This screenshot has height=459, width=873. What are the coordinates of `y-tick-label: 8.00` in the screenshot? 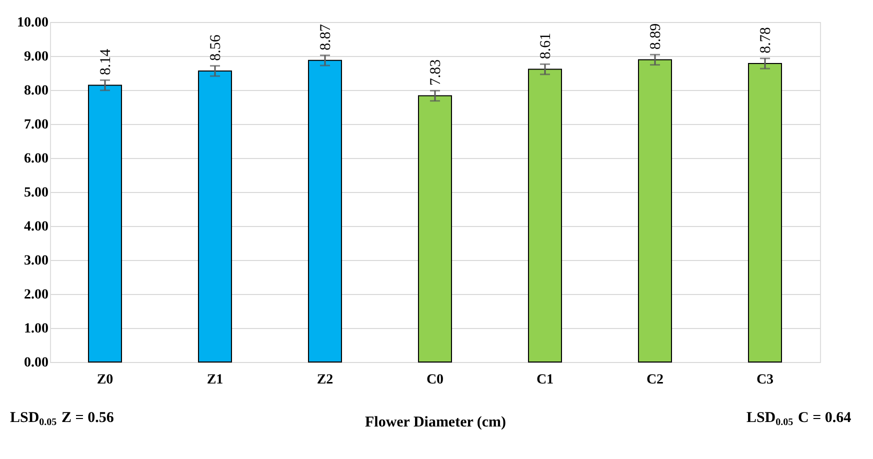 It's located at (36, 91).